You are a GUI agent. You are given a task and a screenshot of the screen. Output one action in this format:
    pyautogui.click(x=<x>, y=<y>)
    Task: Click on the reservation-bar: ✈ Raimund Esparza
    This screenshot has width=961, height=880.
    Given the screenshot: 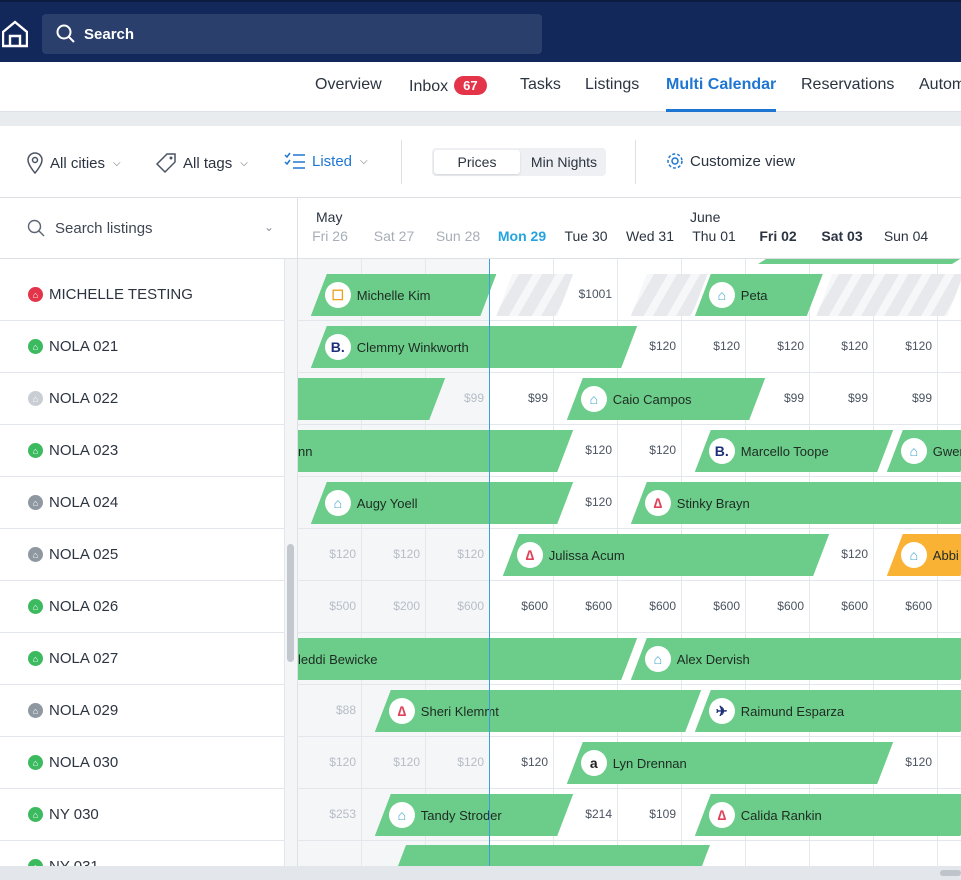 What is the action you would take?
    pyautogui.click(x=828, y=711)
    